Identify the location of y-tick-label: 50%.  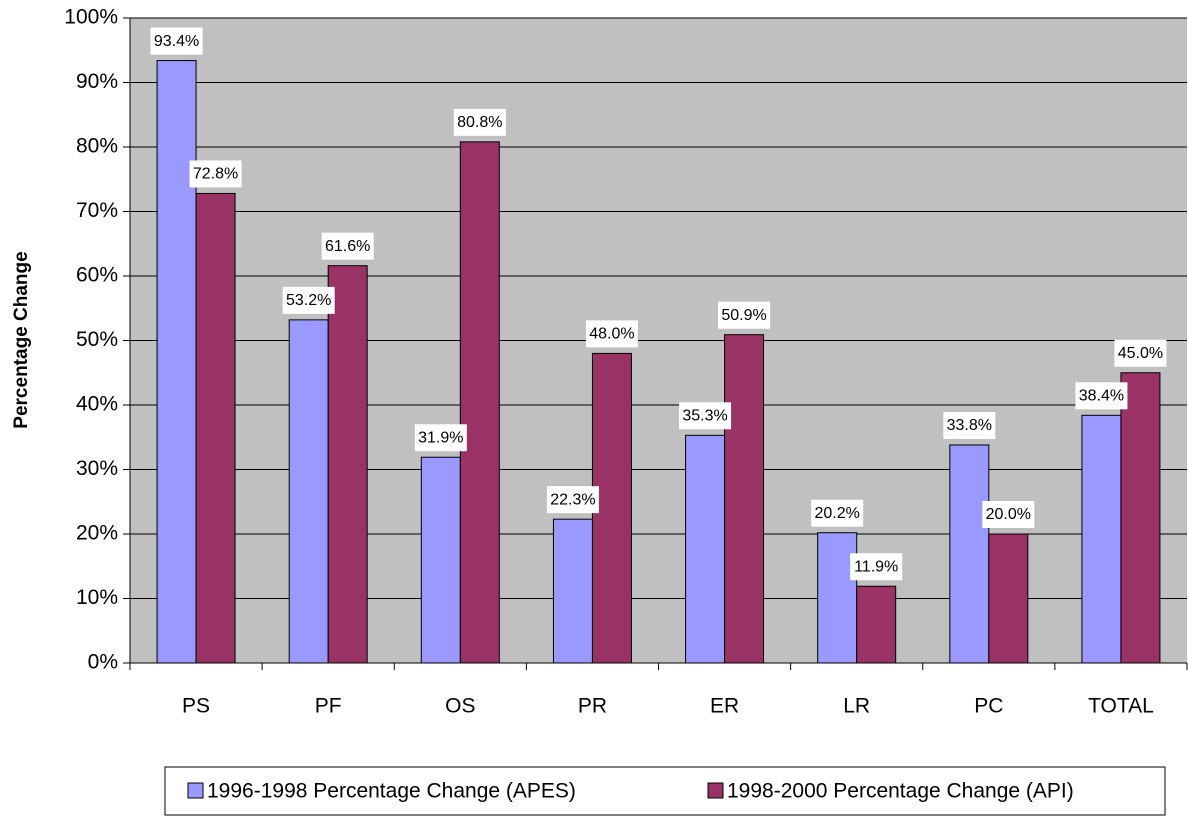
(97, 339).